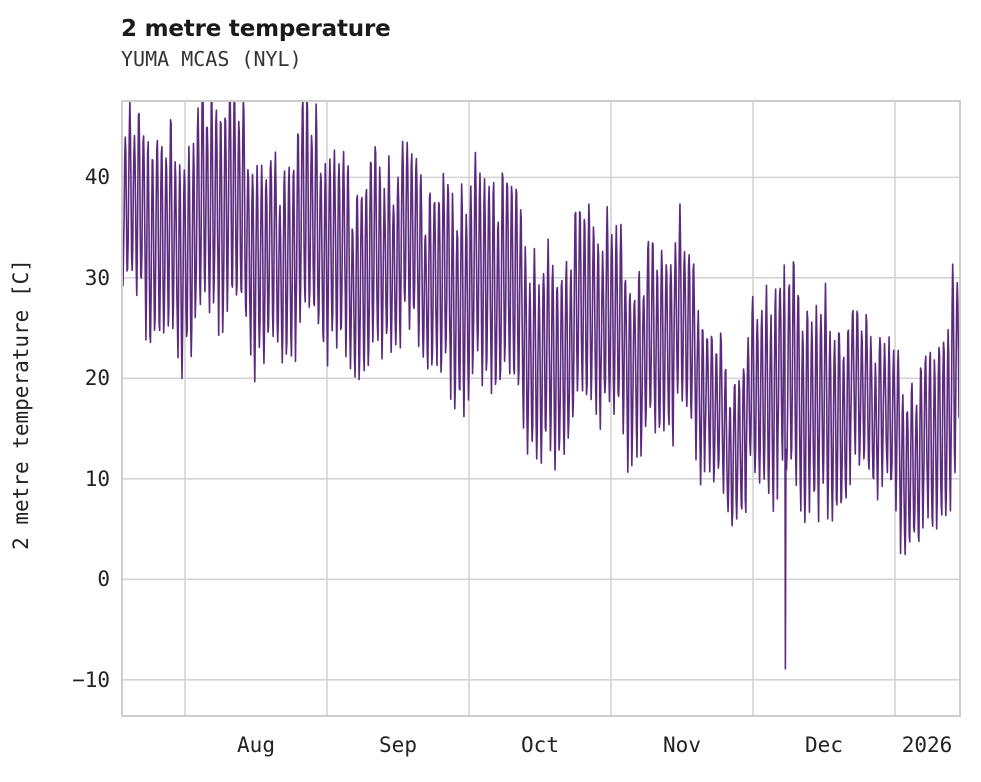  Describe the element at coordinates (97, 277) in the screenshot. I see `y-axis-tick-label: 30` at that location.